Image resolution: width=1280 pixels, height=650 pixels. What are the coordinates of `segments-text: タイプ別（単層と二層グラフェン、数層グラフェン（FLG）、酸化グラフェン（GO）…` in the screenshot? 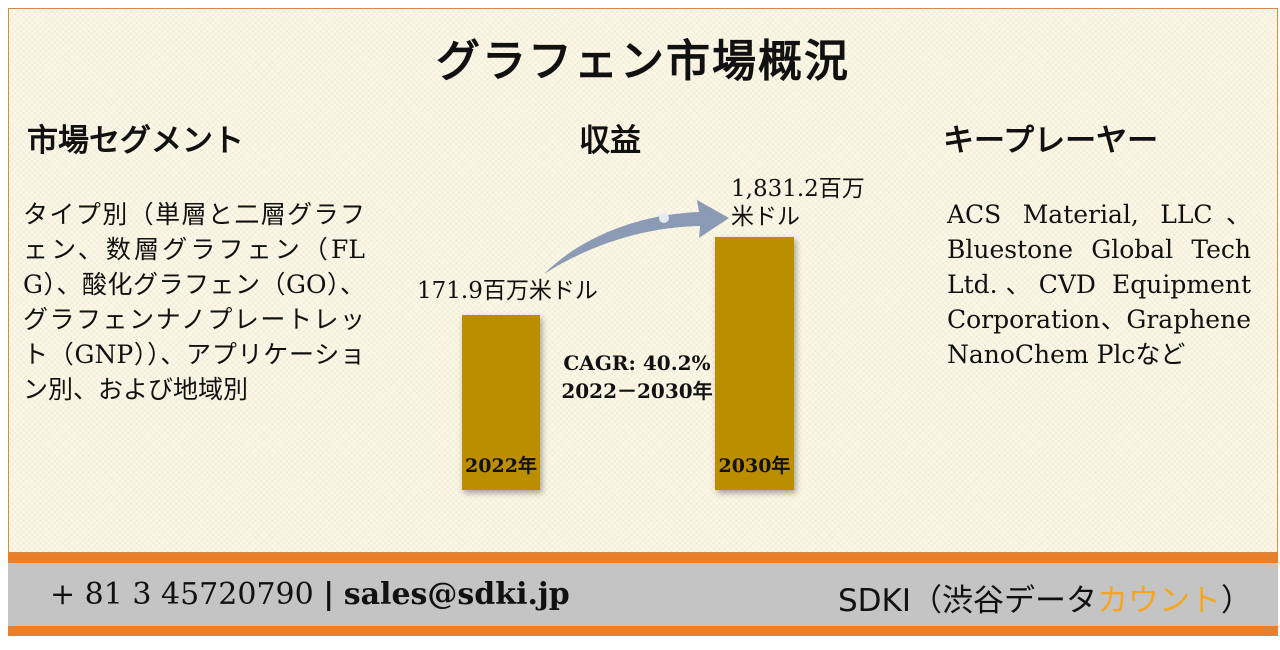 It's located at (194, 302).